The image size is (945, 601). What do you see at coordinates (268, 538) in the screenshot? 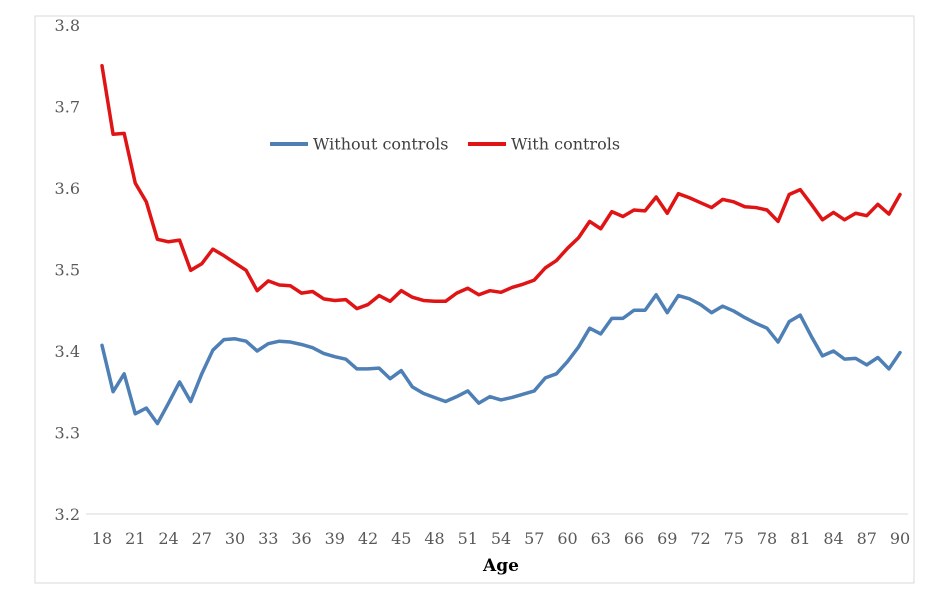
I see `x-tick-label: 33` at bounding box center [268, 538].